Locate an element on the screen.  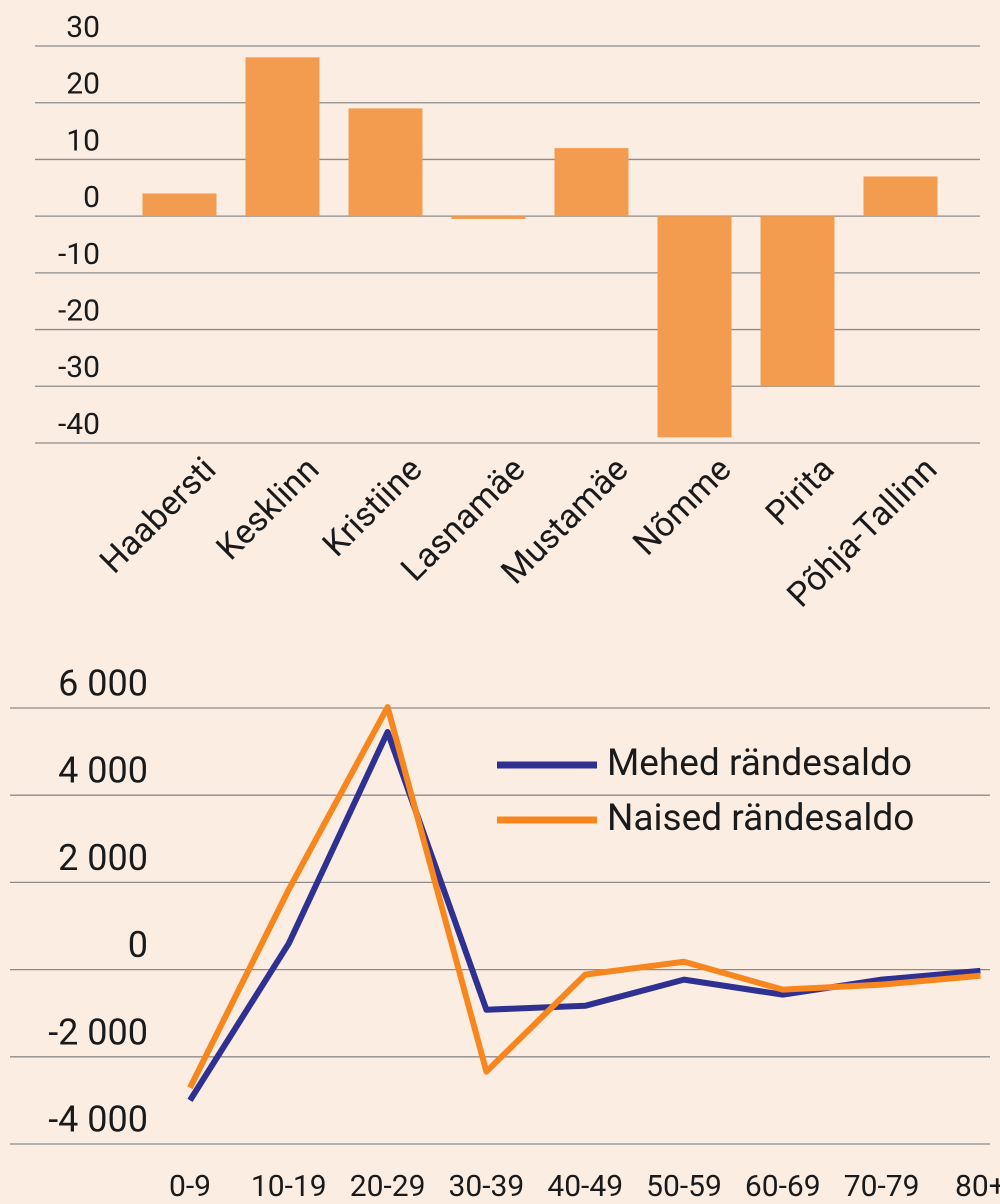
y-tick-label: 4 000 is located at coordinates (103, 771).